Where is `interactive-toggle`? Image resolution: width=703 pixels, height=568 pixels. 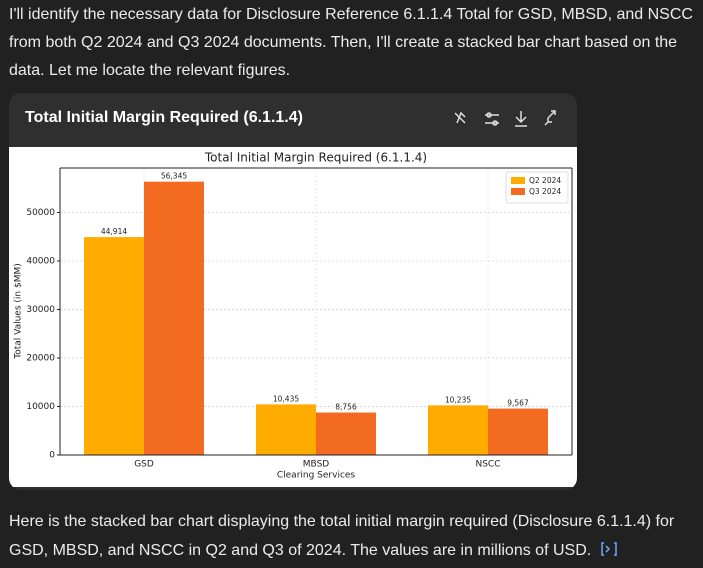 interactive-toggle is located at coordinates (460, 117).